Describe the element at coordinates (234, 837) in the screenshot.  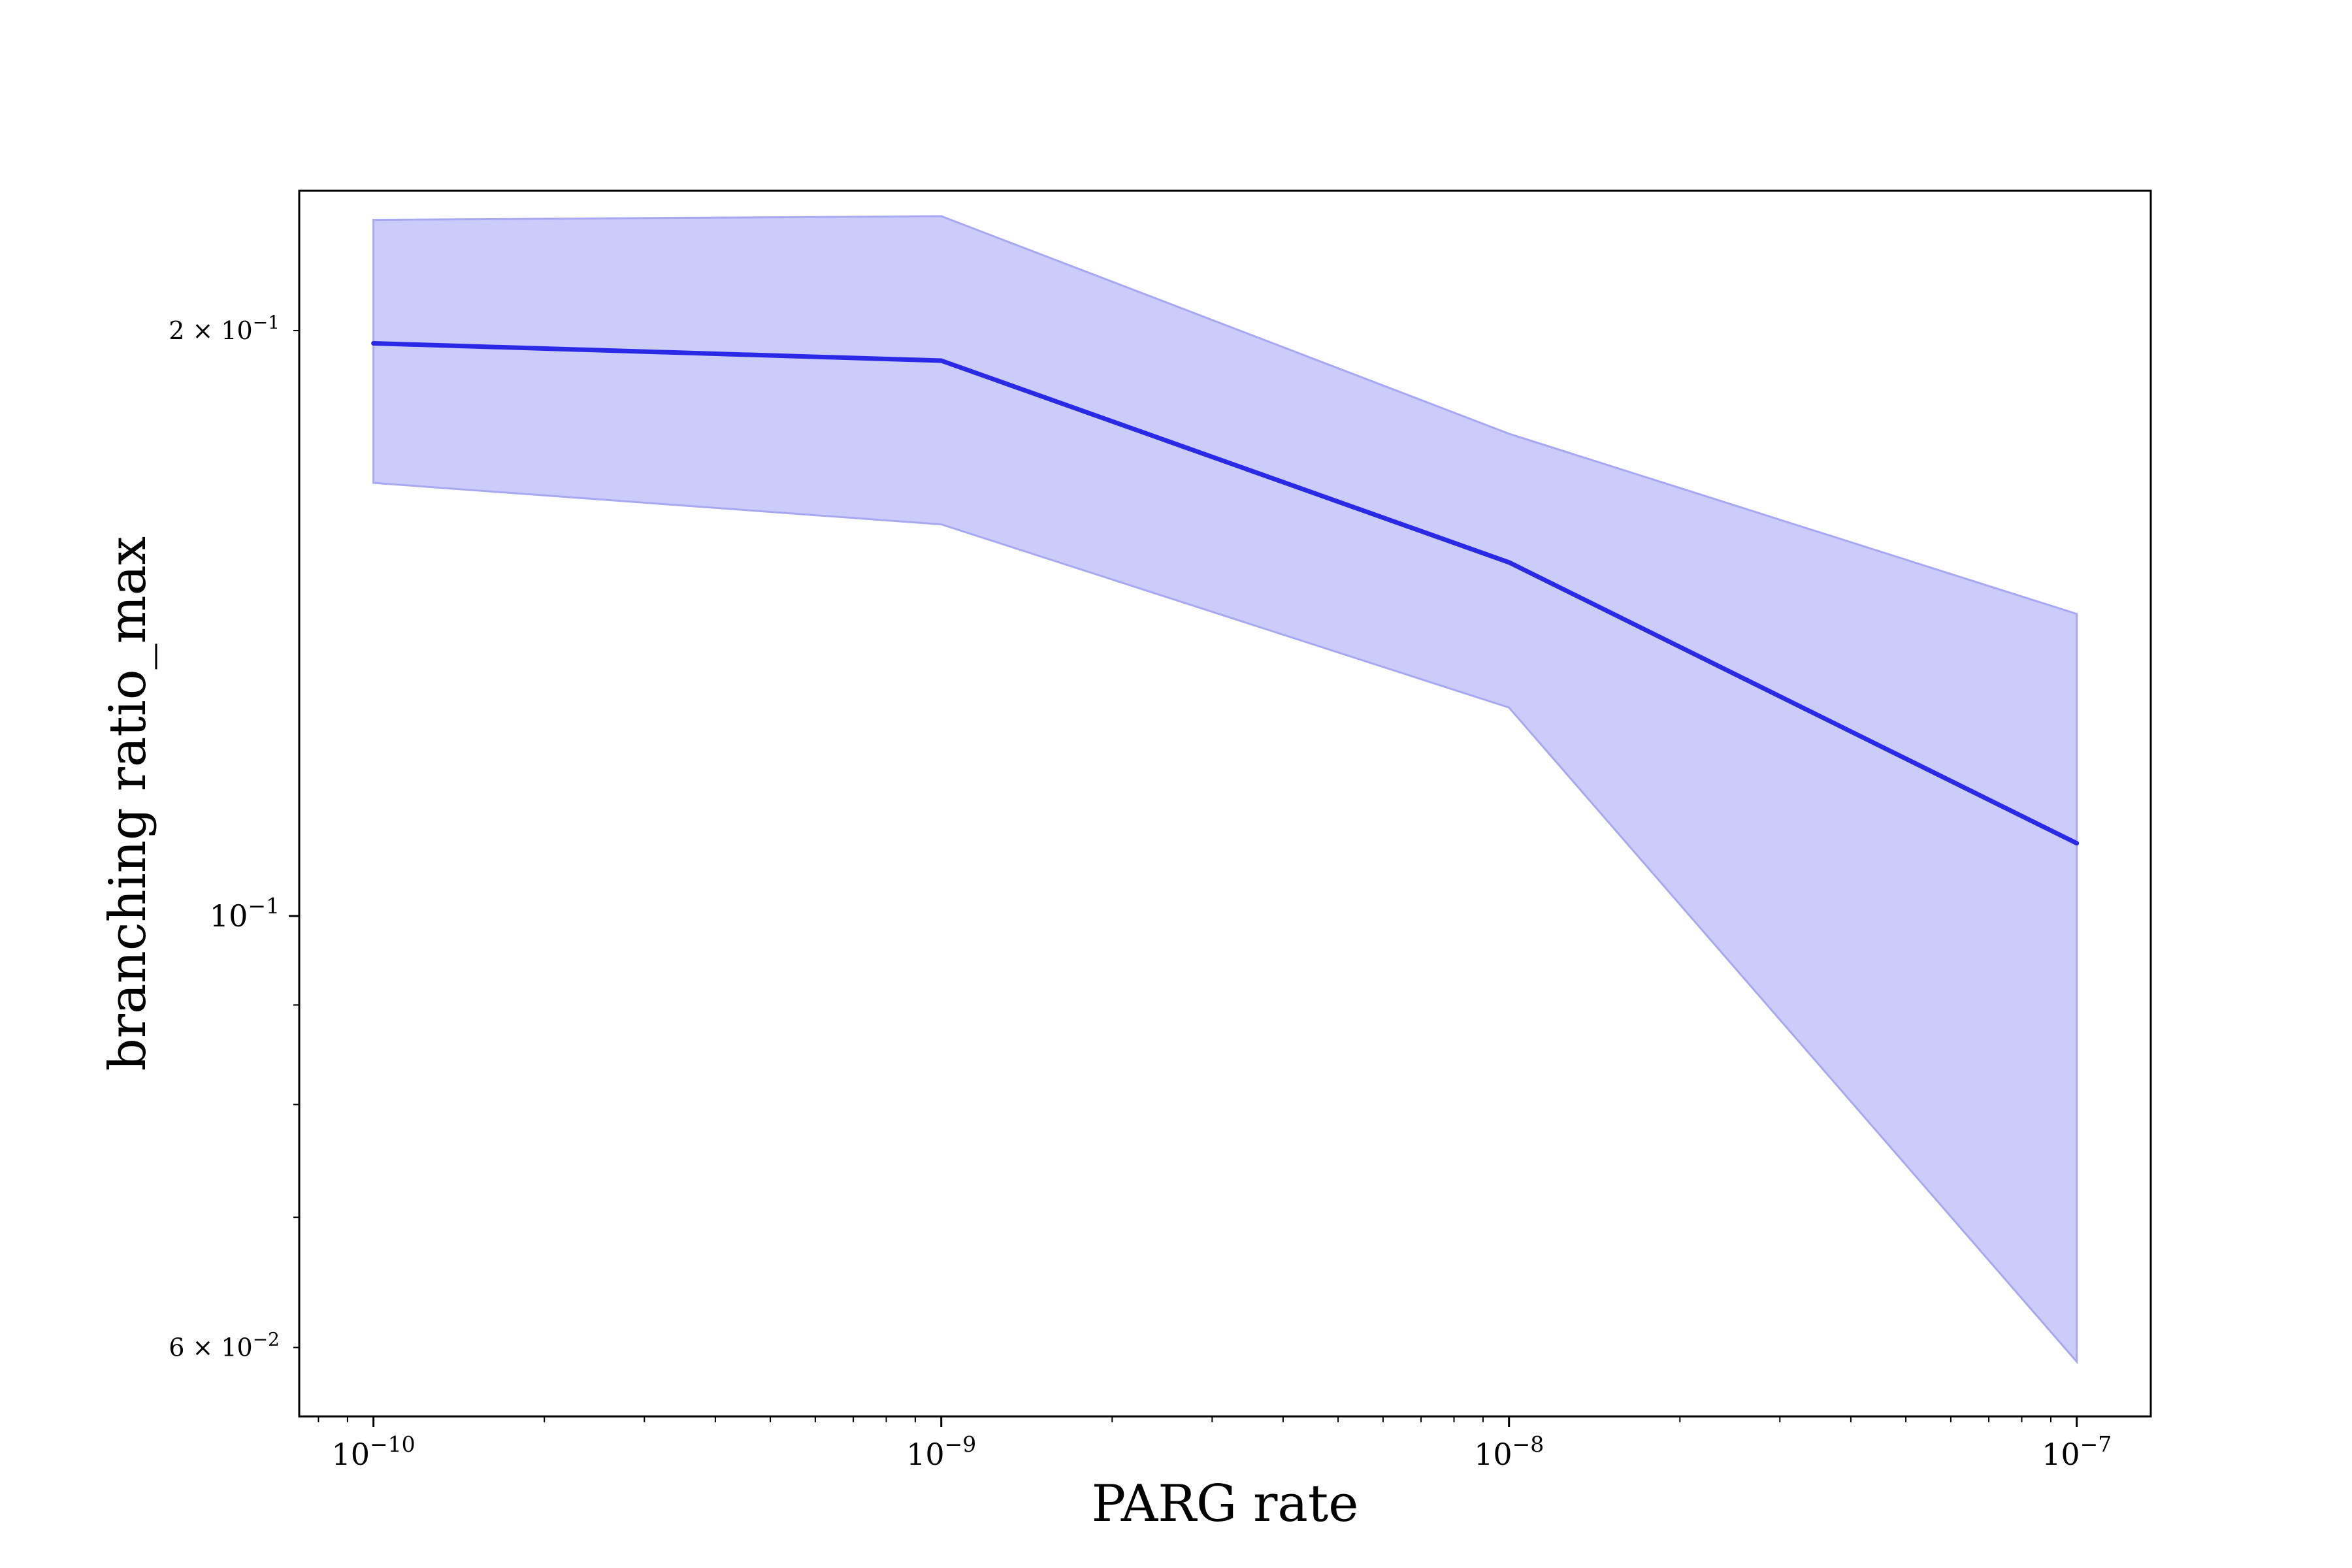
I see `y-axis-ticks: 2 × 10−1 10−1 6 × 10−2` at that location.